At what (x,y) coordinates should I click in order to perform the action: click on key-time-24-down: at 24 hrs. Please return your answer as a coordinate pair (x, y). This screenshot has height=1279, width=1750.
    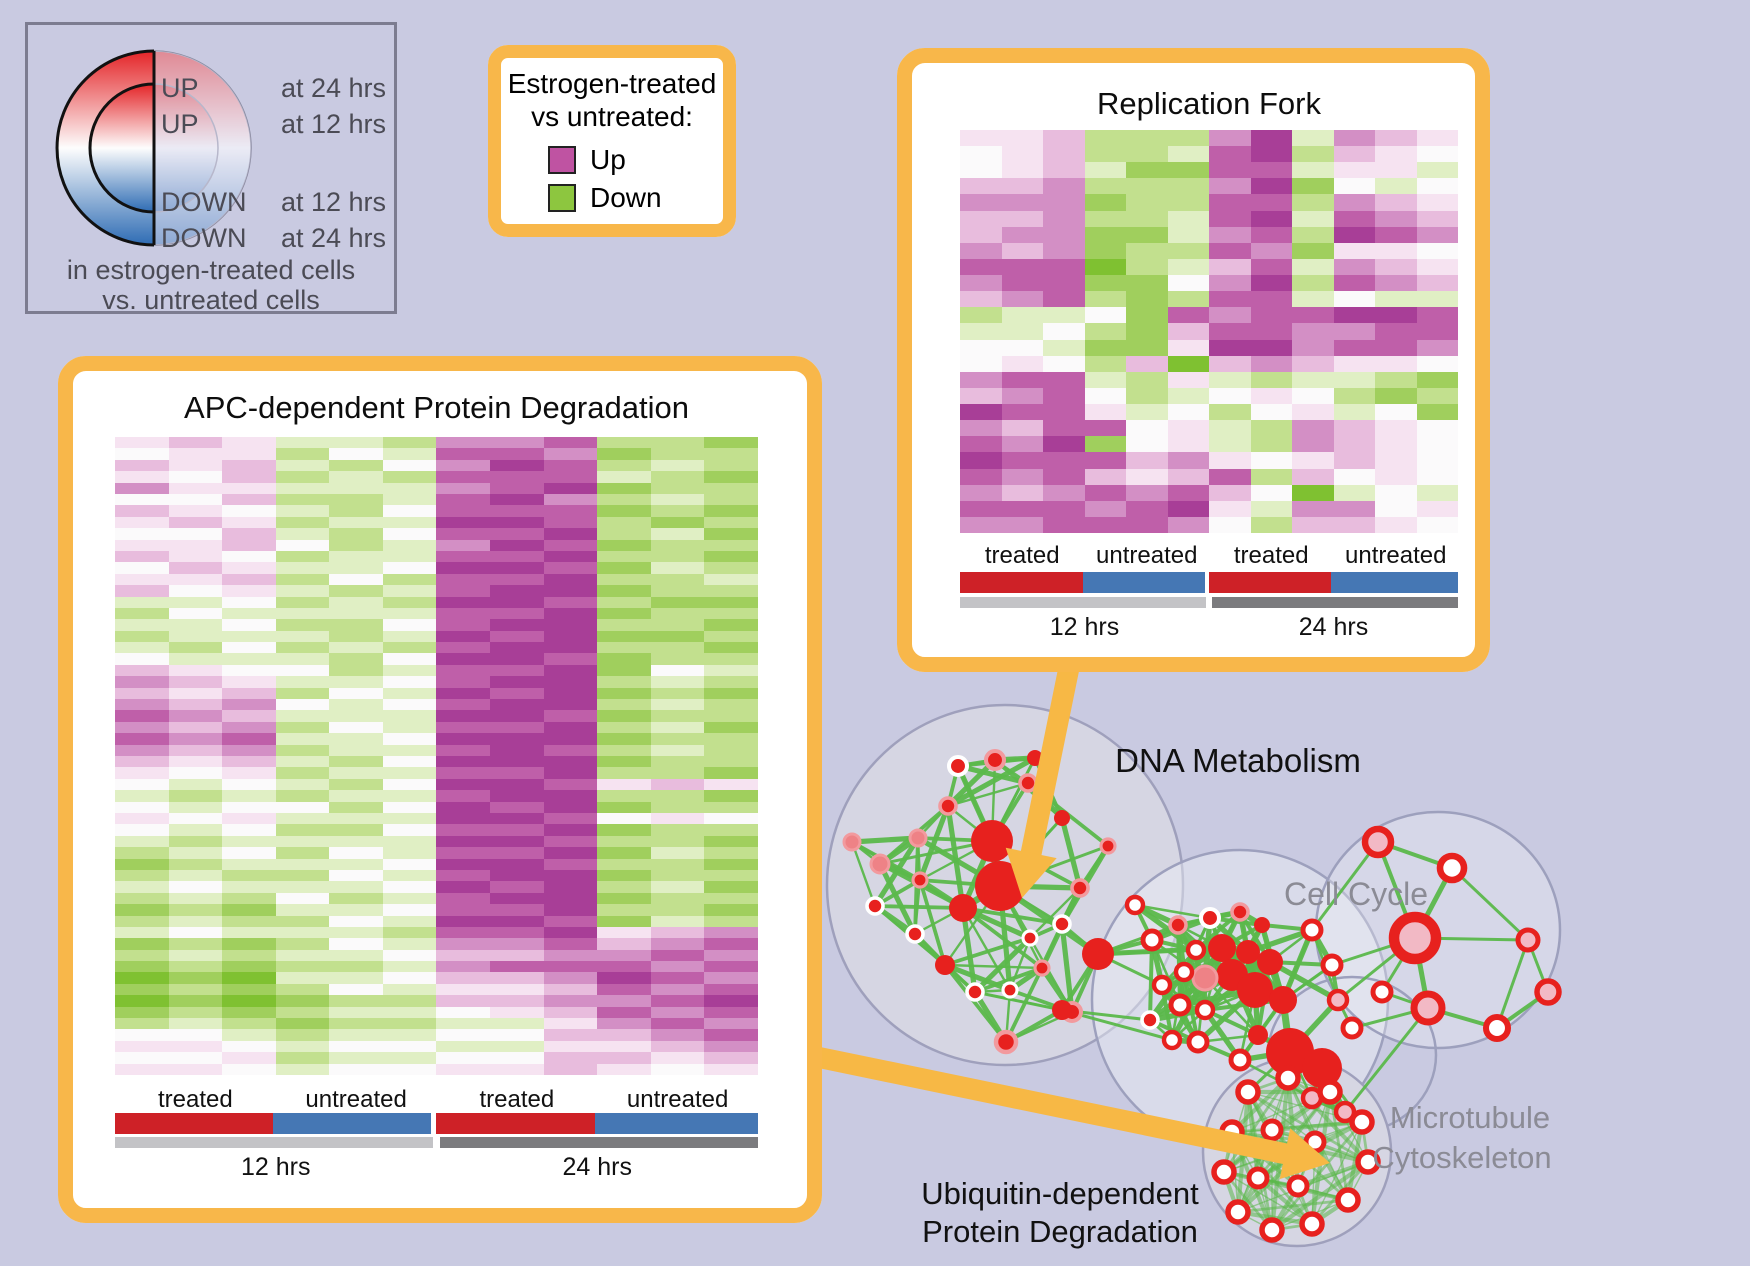
    Looking at the image, I should click on (333, 238).